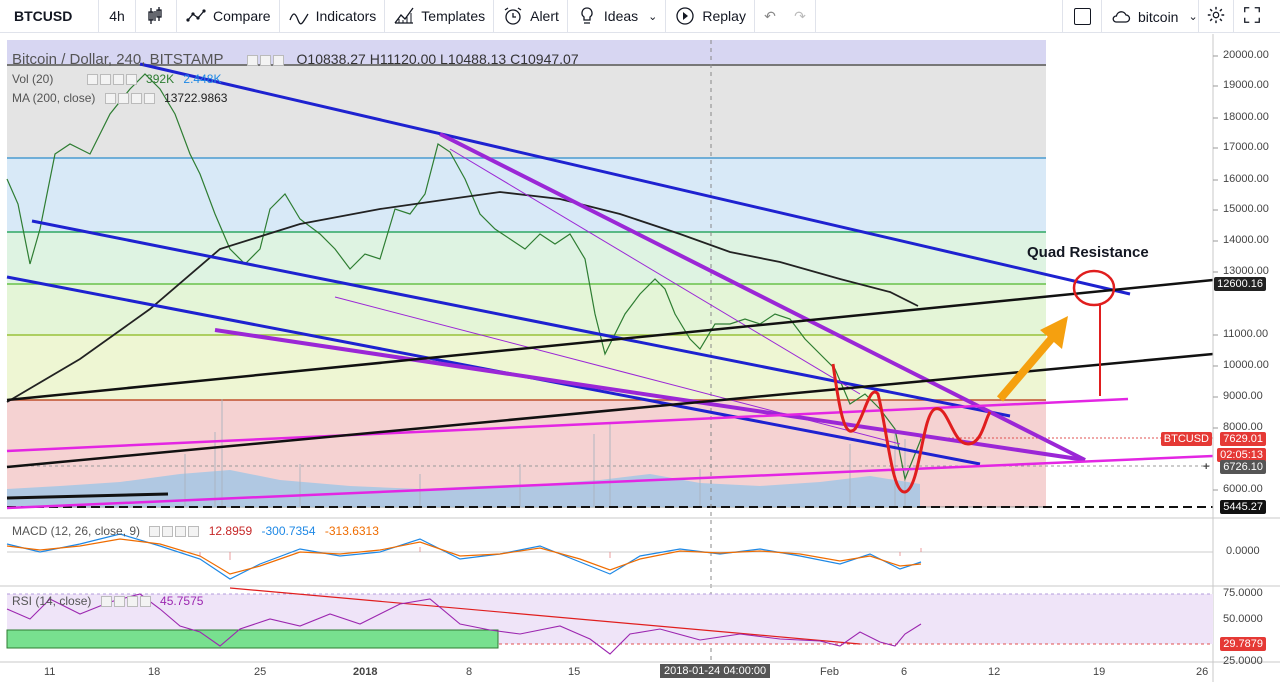  What do you see at coordinates (230, 531) in the screenshot?
I see `macd-histogram-value: 12.8959` at bounding box center [230, 531].